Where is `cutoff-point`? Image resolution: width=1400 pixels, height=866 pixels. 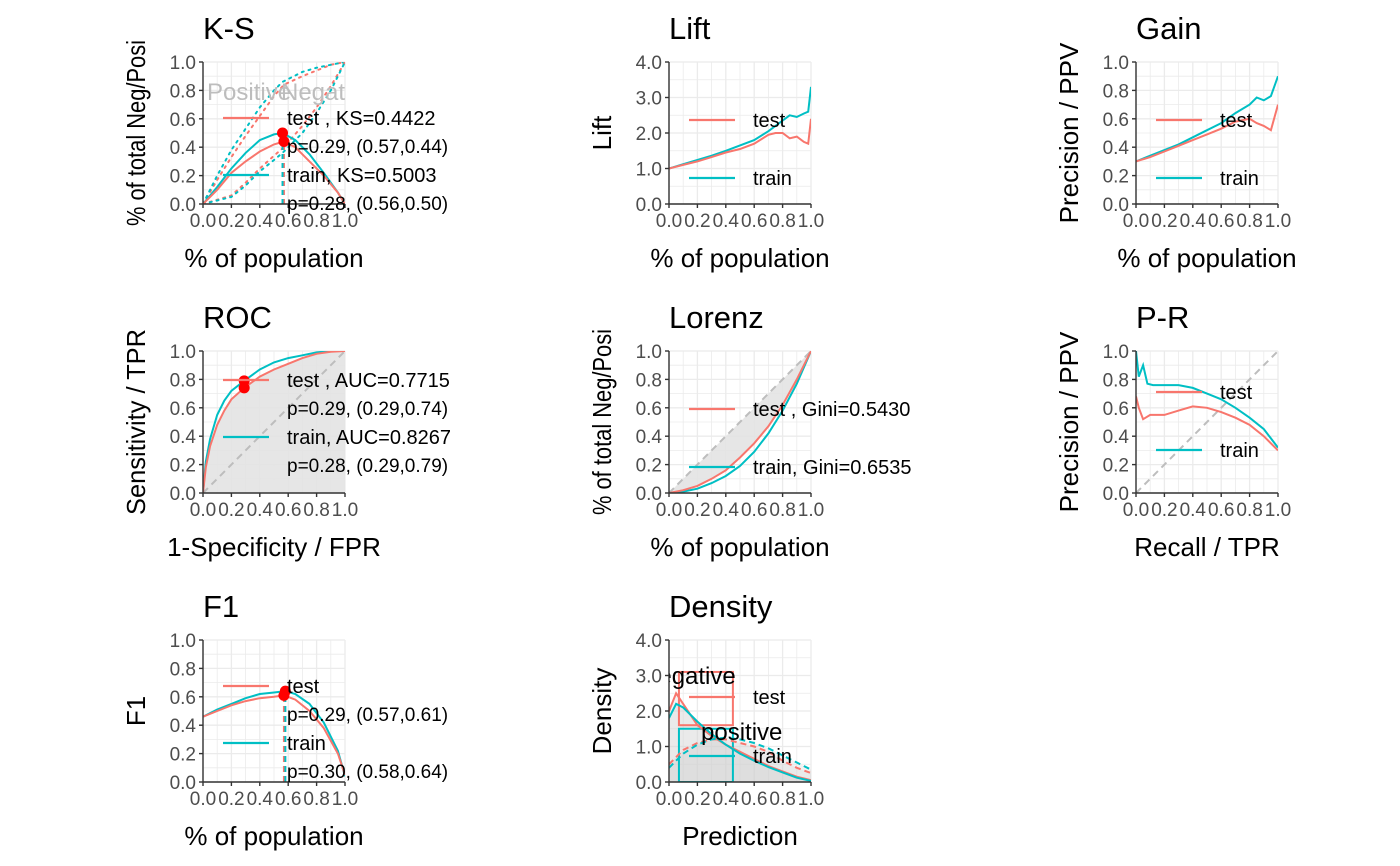 cutoff-point is located at coordinates (284, 142).